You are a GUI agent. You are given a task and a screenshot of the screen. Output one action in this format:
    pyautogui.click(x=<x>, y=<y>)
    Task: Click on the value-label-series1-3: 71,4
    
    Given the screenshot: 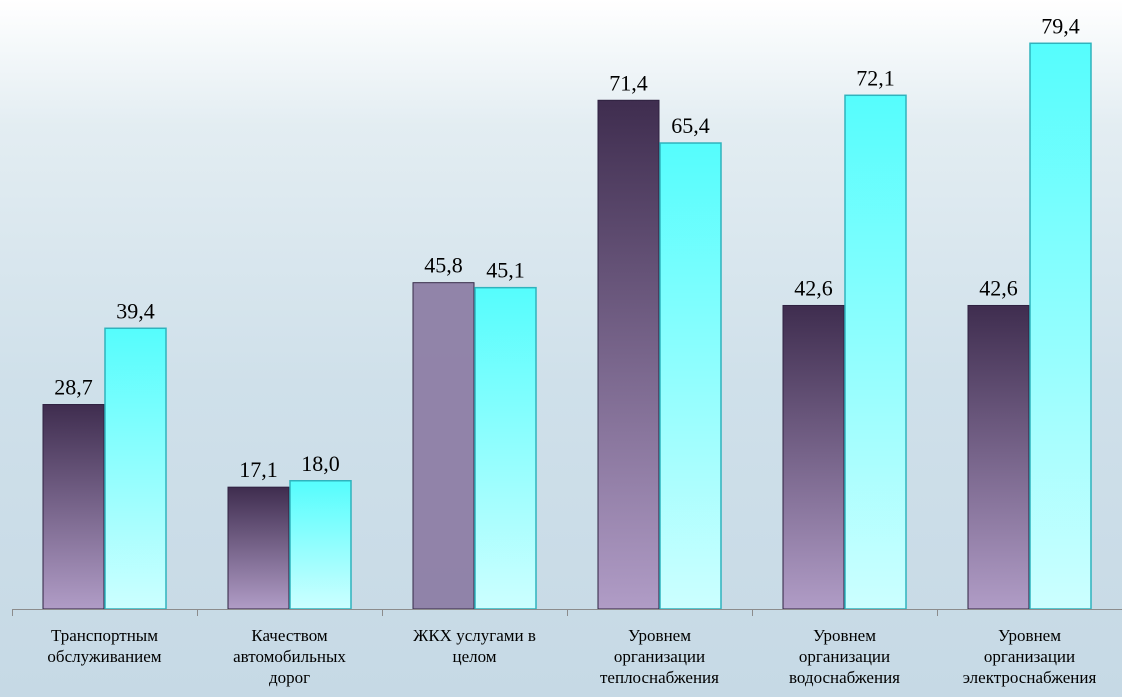 What is the action you would take?
    pyautogui.click(x=628, y=82)
    